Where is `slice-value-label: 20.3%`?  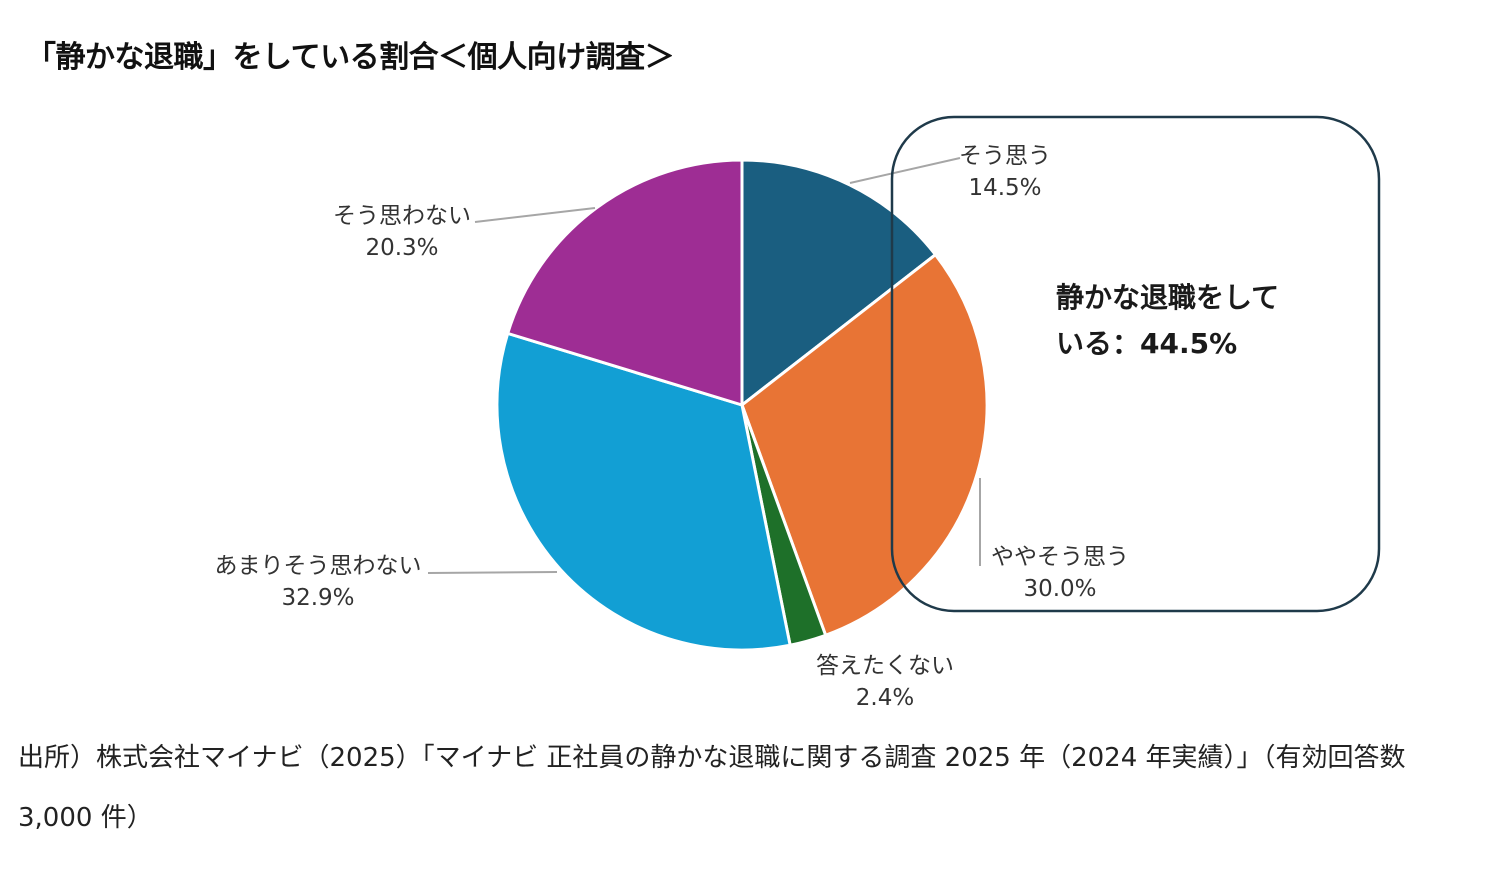
slice-value-label: 20.3% is located at coordinates (401, 248).